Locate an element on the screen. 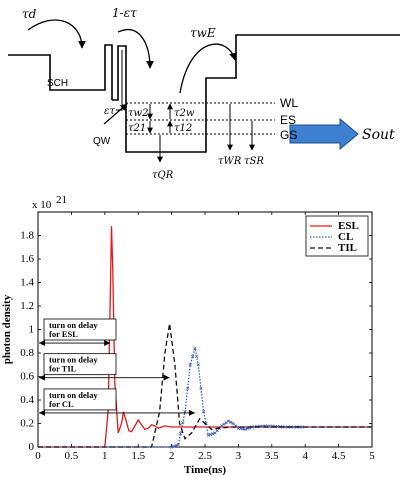 Image resolution: width=400 pixels, height=478 pixels. legend-label-esl: ESL is located at coordinates (348, 226).